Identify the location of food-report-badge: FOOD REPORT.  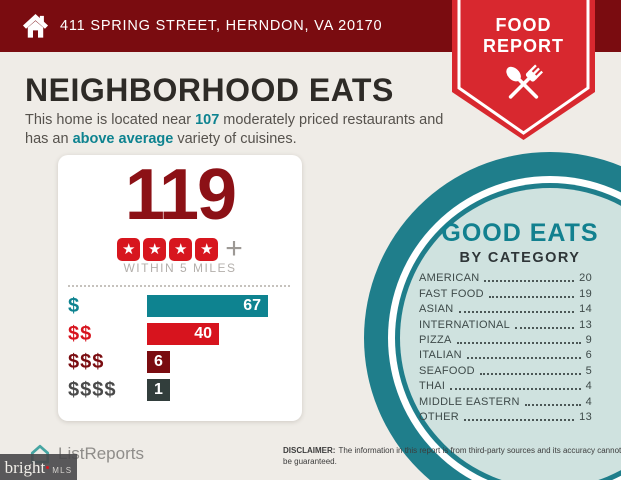
(523, 70).